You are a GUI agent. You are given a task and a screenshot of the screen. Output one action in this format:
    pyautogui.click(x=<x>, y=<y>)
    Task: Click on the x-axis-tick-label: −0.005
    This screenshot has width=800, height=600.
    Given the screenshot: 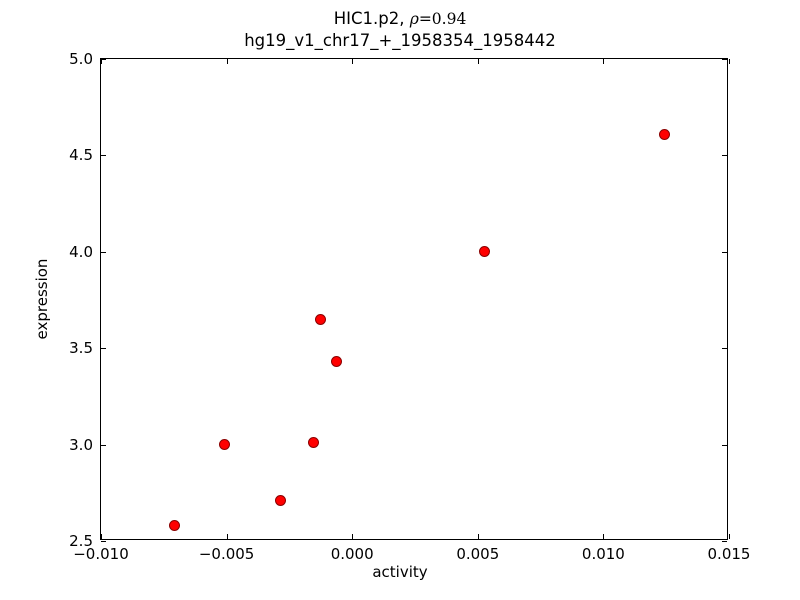 What is the action you would take?
    pyautogui.click(x=226, y=554)
    